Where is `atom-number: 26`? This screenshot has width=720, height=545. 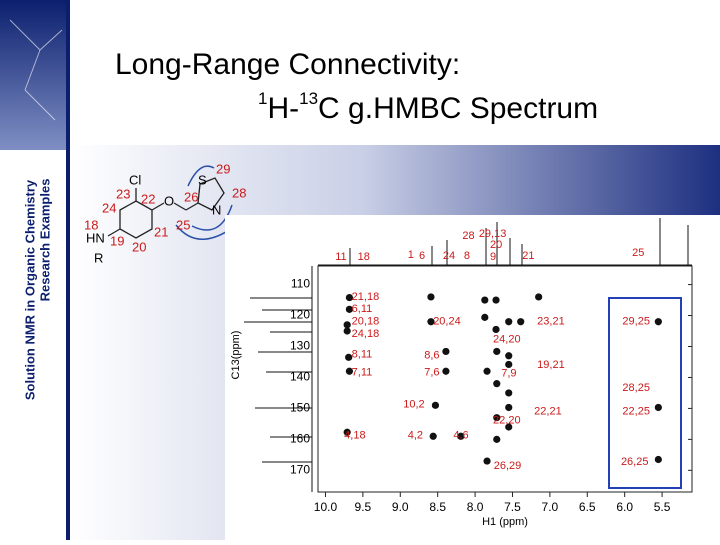 atom-number: 26 is located at coordinates (191, 196).